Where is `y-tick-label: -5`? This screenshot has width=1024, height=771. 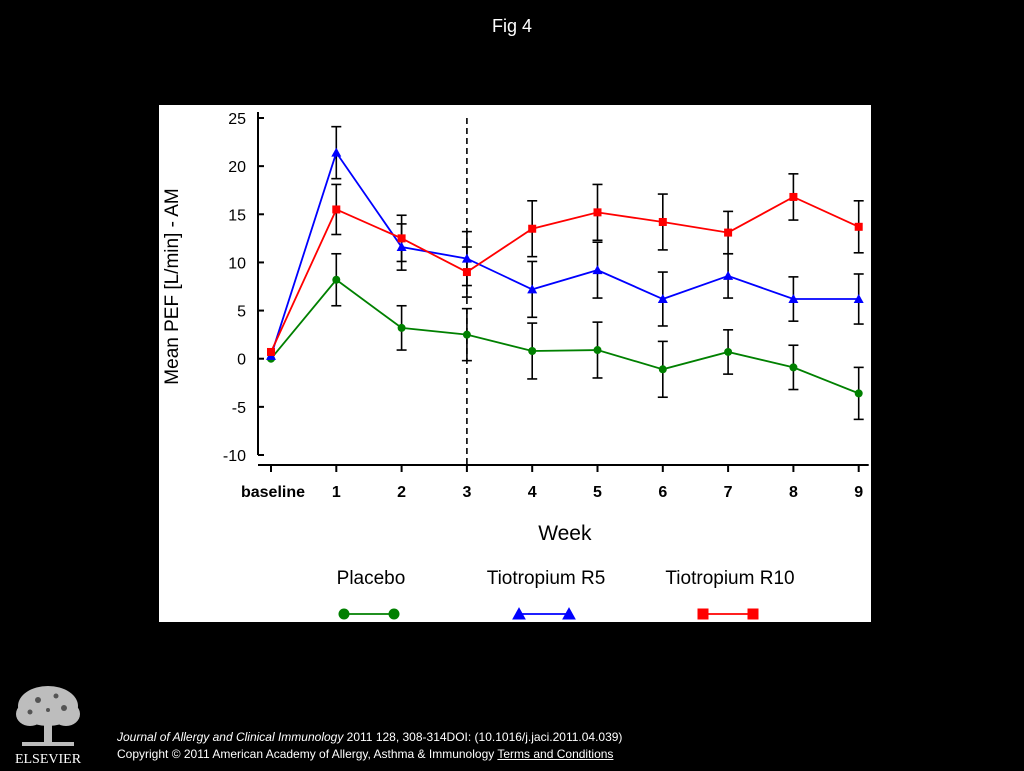 y-tick-label: -5 is located at coordinates (239, 408).